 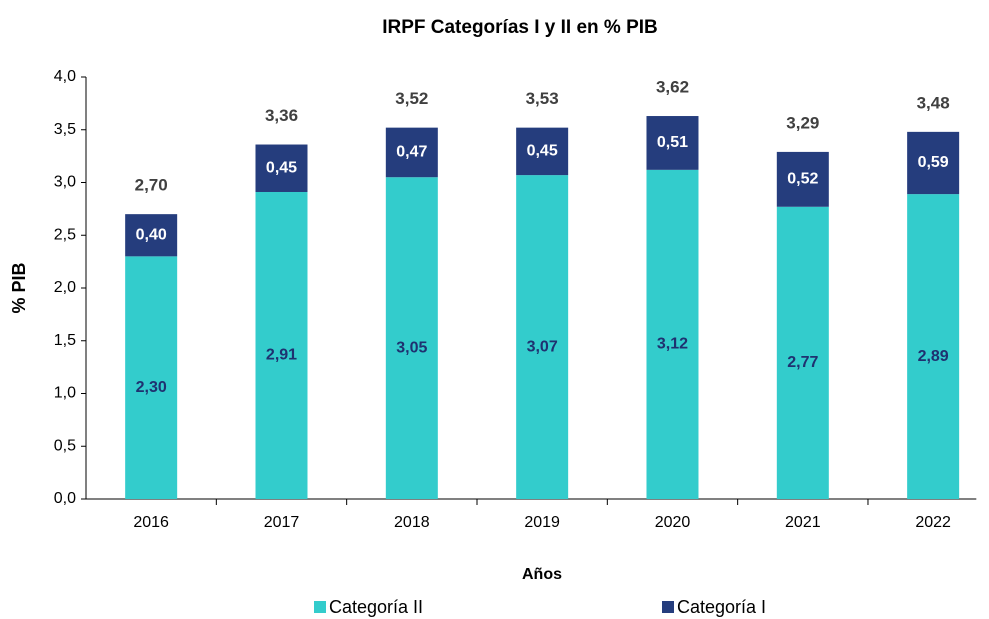 What do you see at coordinates (933, 102) in the screenshot?
I see `total-label: 3,48` at bounding box center [933, 102].